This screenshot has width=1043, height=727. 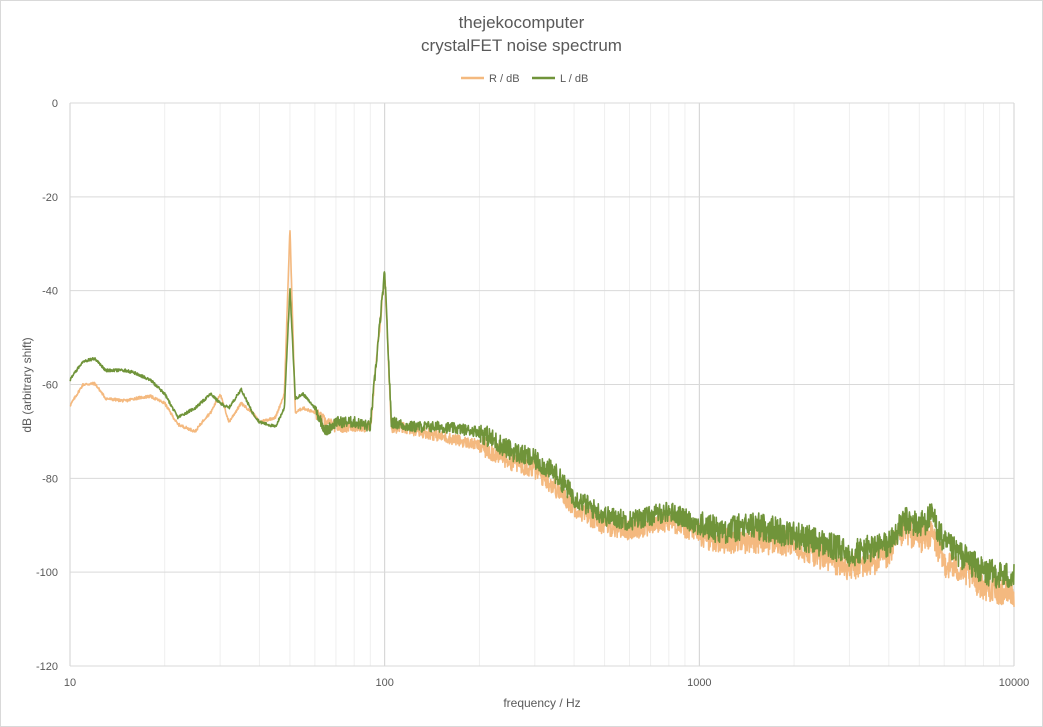 I want to click on chart-title: thejekocomputer, so click(x=521, y=22).